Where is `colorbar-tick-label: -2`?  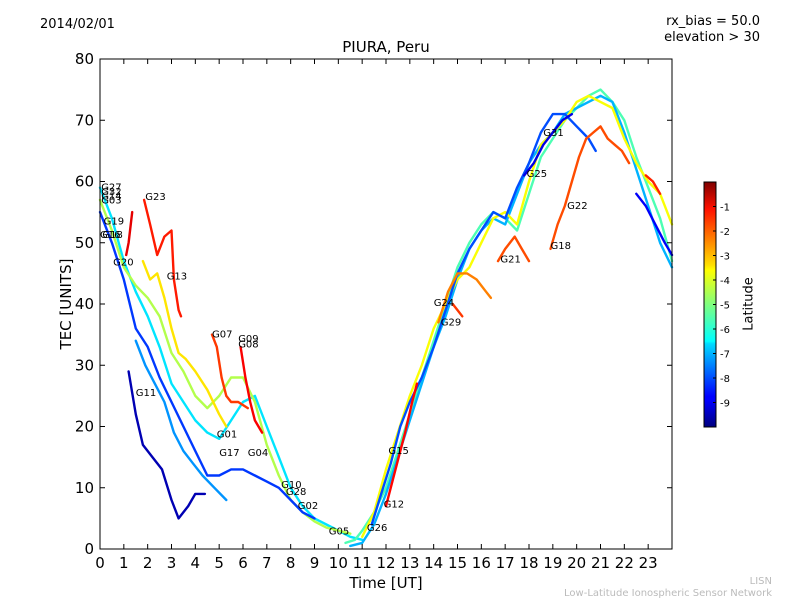
colorbar-tick-label: -2 is located at coordinates (725, 232).